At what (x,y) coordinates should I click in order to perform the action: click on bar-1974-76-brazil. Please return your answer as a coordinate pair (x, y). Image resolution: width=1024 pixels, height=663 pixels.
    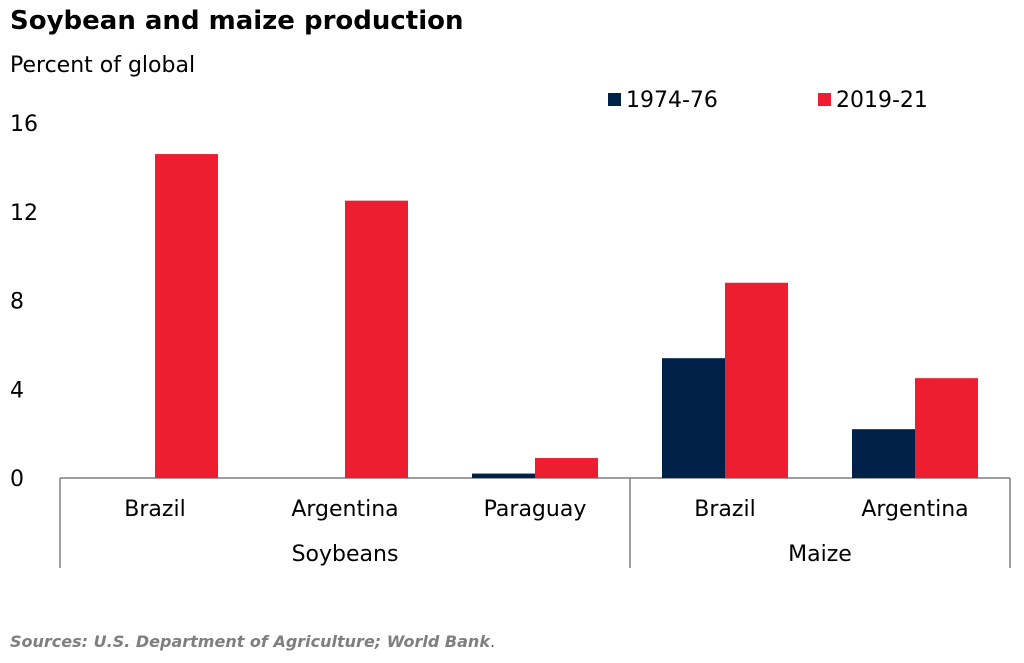
    Looking at the image, I should click on (693, 418).